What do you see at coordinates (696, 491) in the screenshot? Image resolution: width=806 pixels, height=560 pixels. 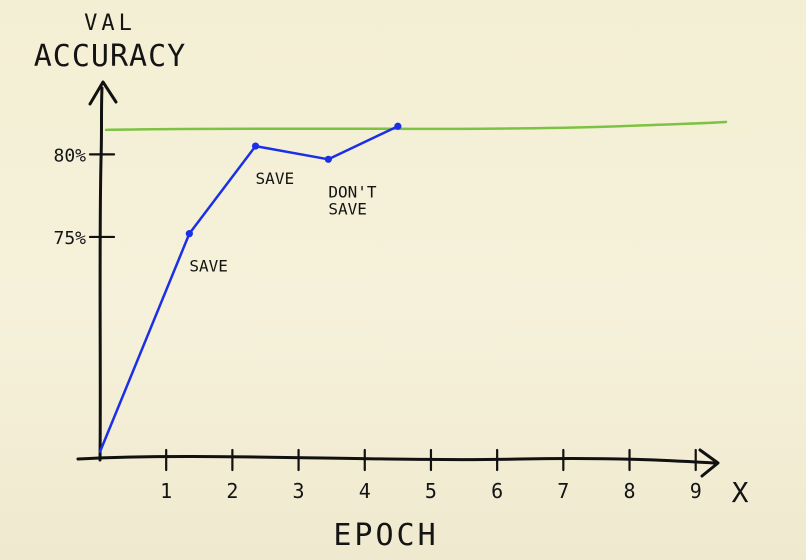 I see `x-tick-label: 9` at bounding box center [696, 491].